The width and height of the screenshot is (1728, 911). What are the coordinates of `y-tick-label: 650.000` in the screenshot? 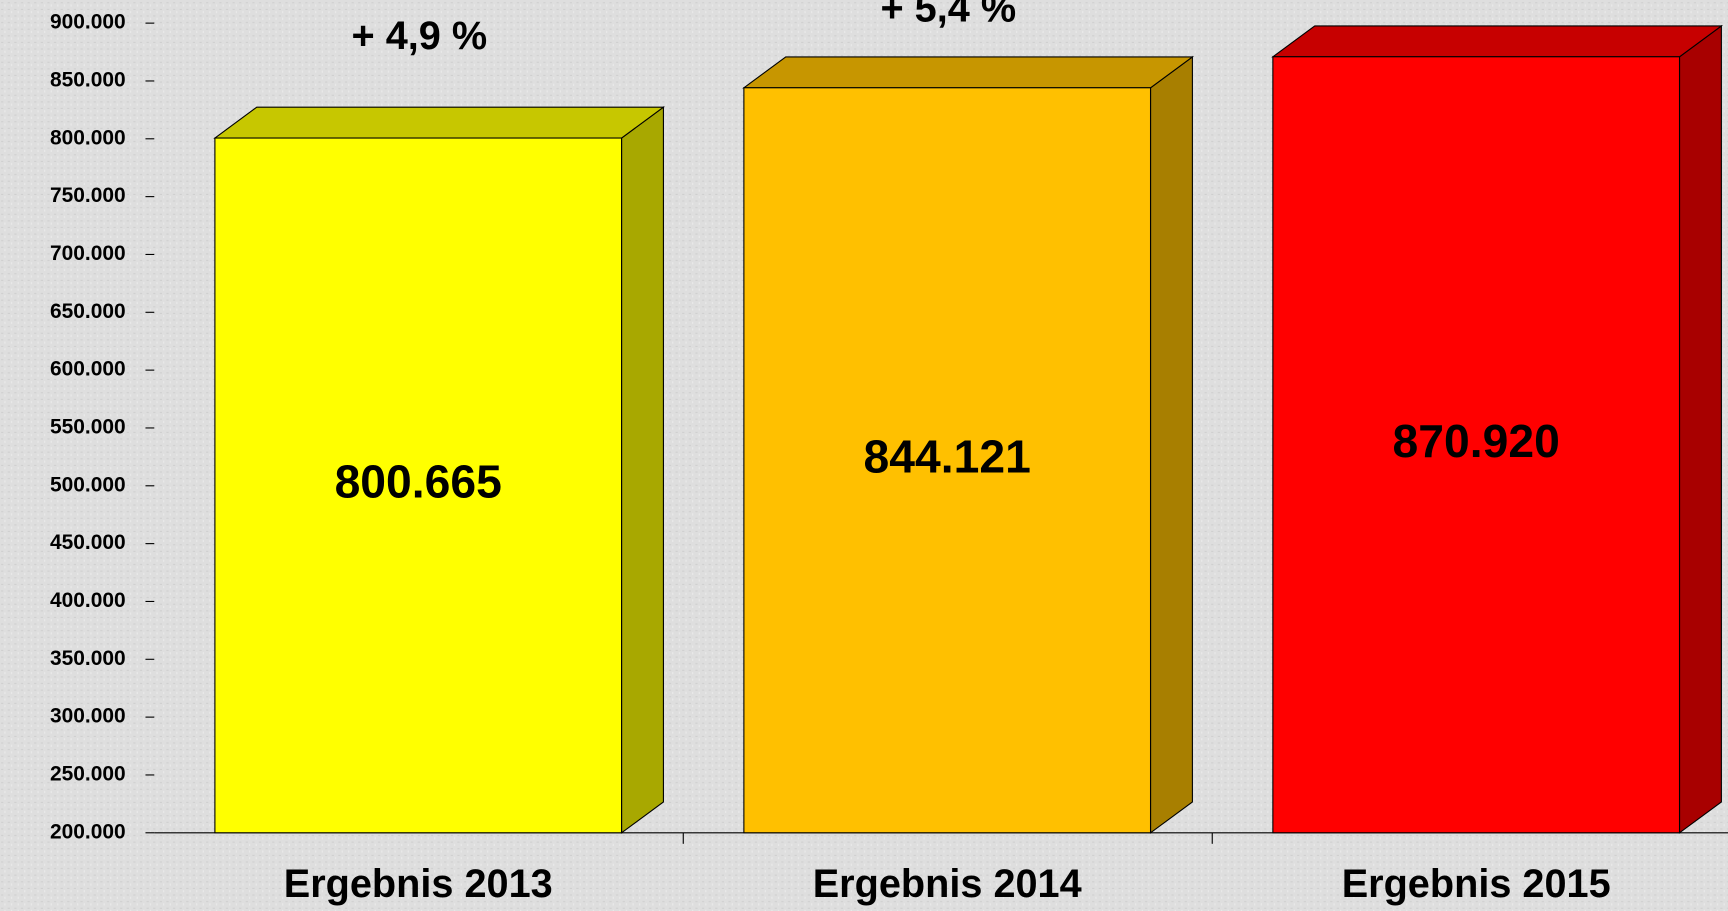 It's located at (88, 311).